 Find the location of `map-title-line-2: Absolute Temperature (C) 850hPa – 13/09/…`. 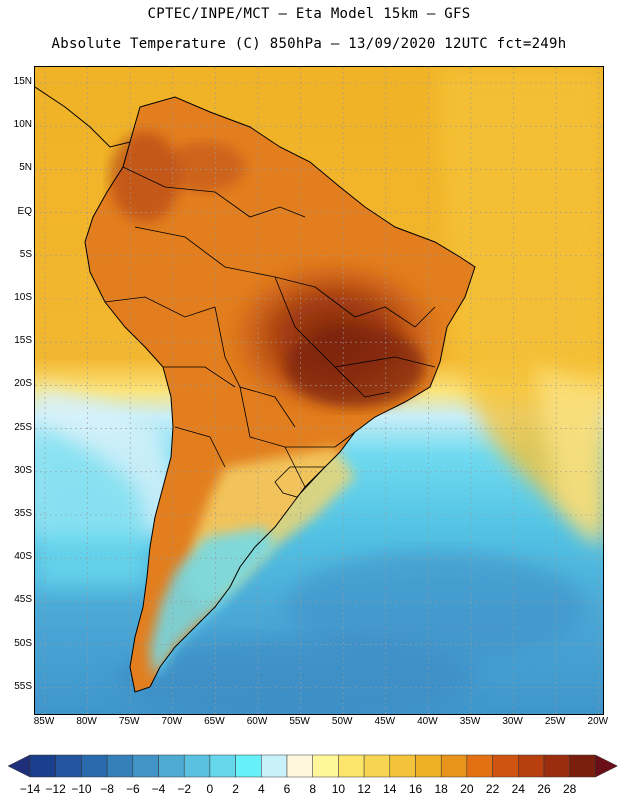

map-title-line-2: Absolute Temperature (C) 850hPa – 13/09/… is located at coordinates (309, 44).